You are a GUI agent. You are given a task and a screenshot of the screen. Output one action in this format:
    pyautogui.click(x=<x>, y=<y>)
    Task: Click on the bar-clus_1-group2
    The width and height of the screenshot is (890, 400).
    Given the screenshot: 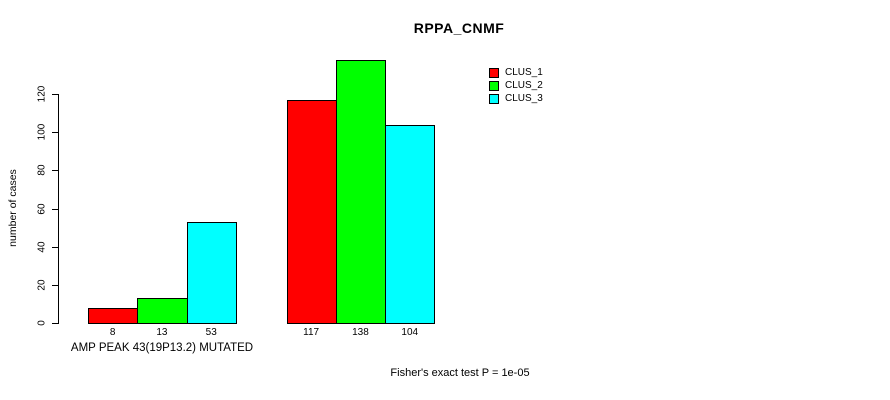 What is the action you would take?
    pyautogui.click(x=311, y=211)
    